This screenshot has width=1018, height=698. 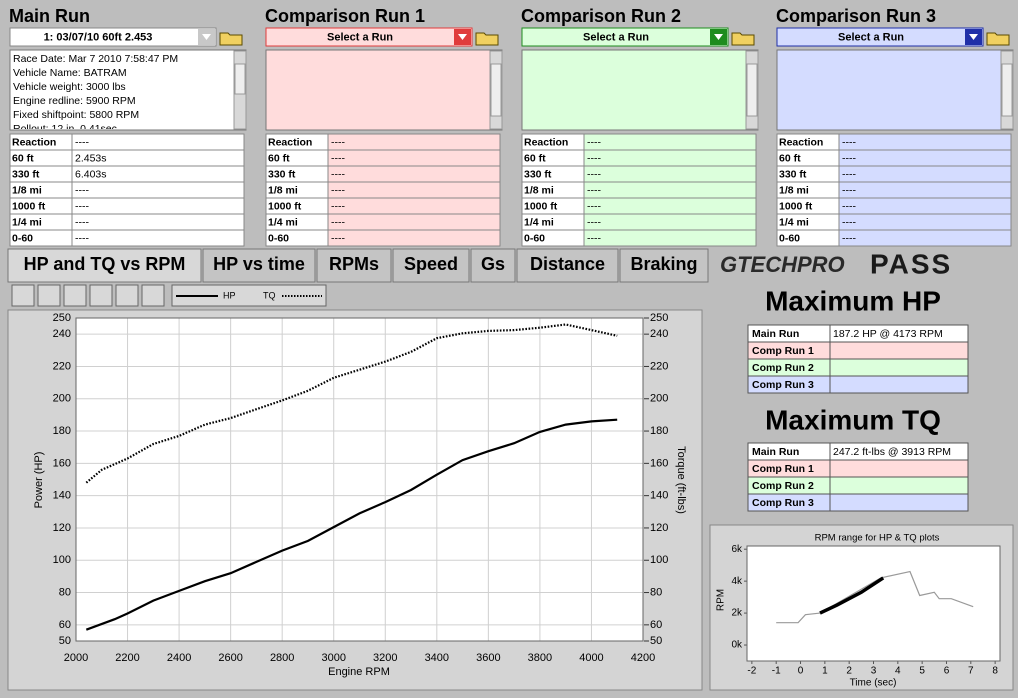 I want to click on max-title: Maximum TQ, so click(x=853, y=419).